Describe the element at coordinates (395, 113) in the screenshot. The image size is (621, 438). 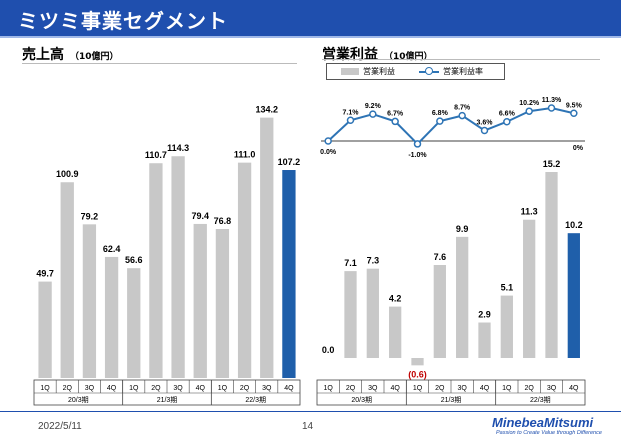
I see `margin-label: 6.7%` at that location.